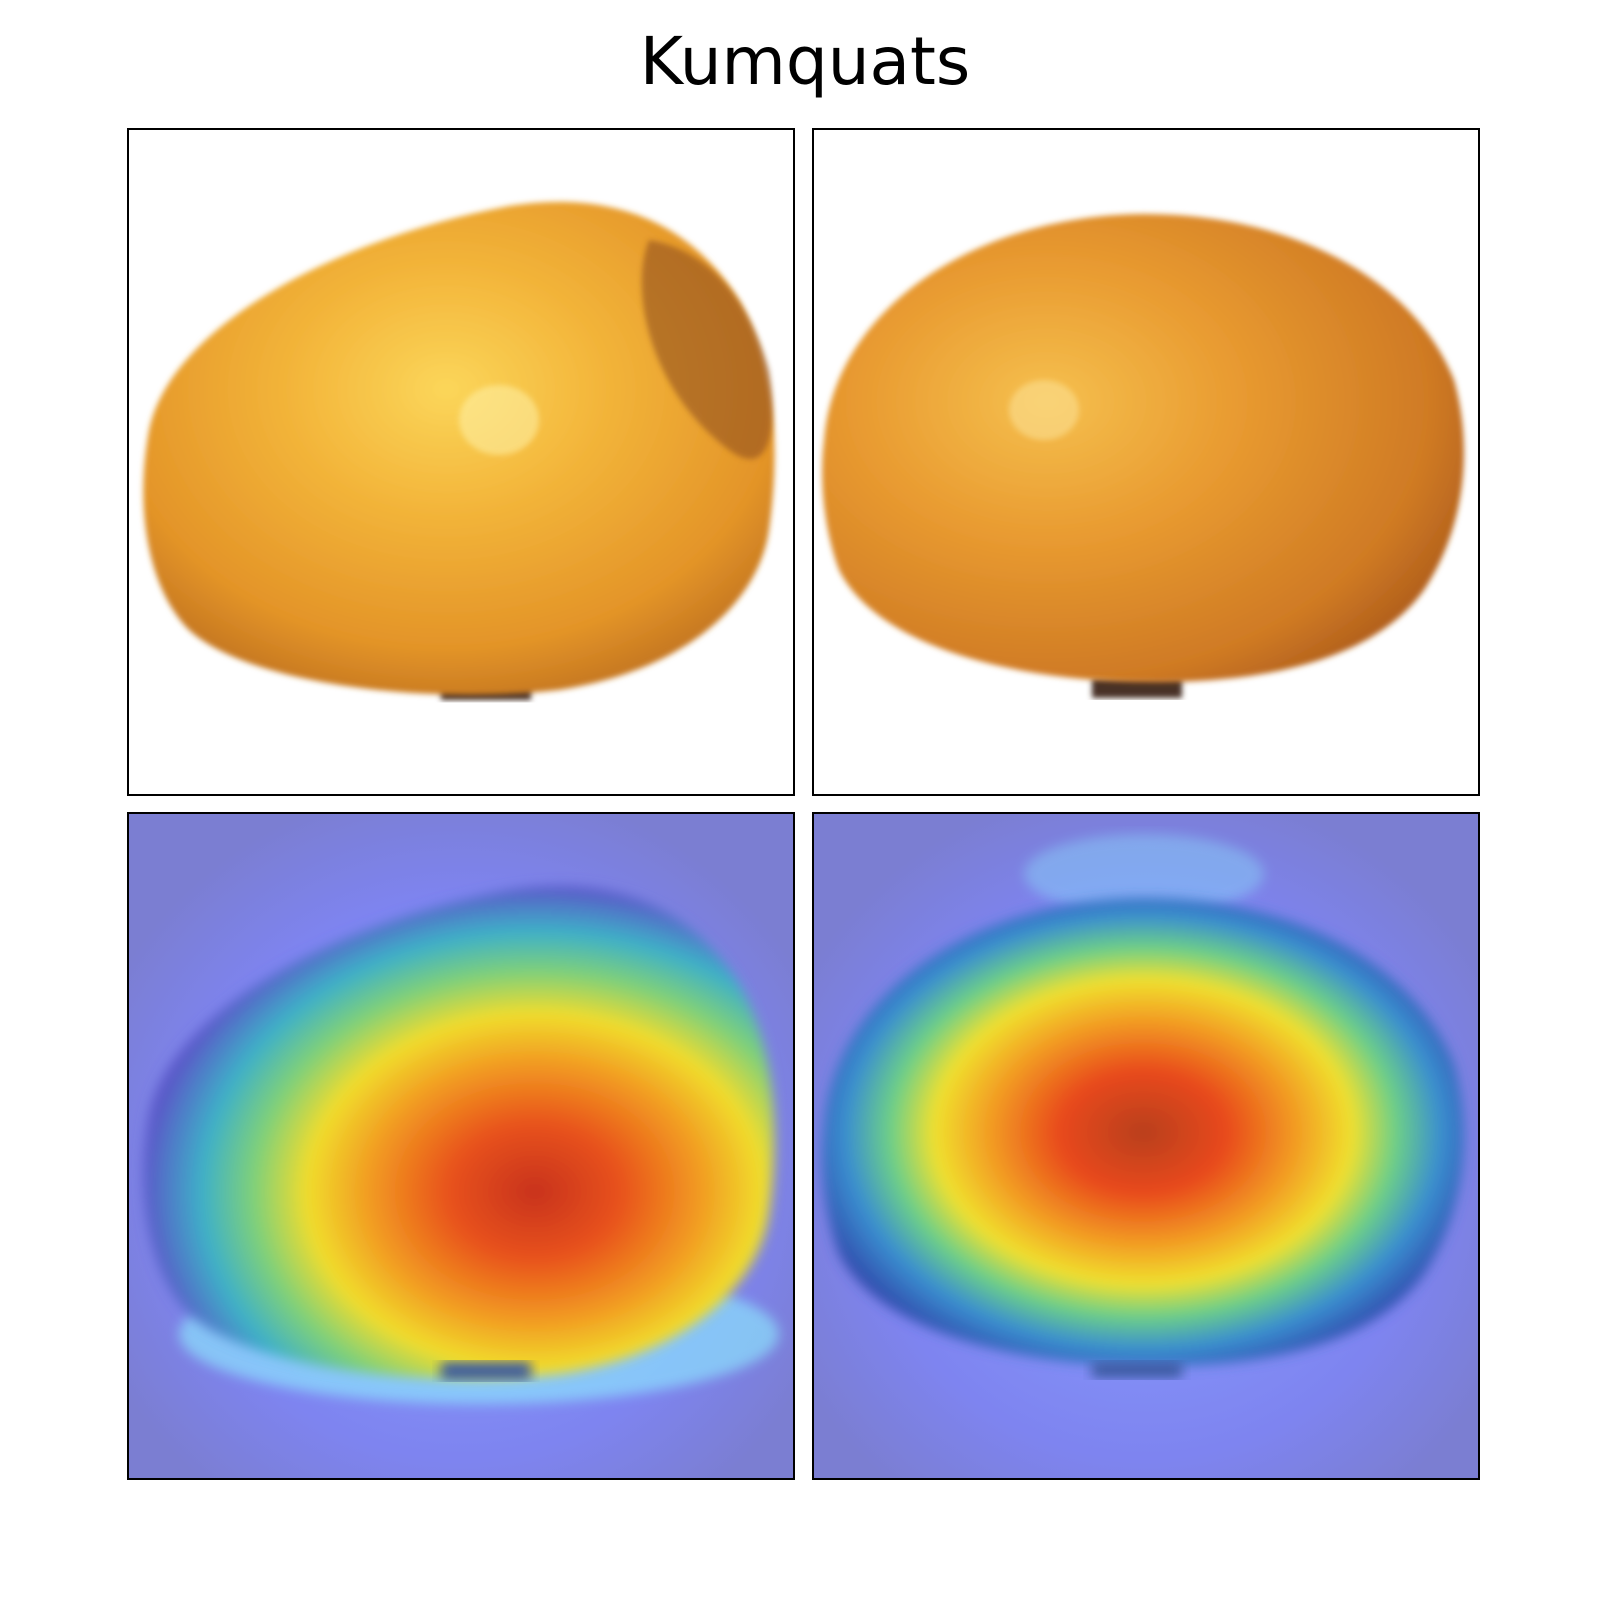 This screenshot has width=1600, height=1600. Describe the element at coordinates (707, 349) in the screenshot. I see `fruit-shadow-left` at that location.